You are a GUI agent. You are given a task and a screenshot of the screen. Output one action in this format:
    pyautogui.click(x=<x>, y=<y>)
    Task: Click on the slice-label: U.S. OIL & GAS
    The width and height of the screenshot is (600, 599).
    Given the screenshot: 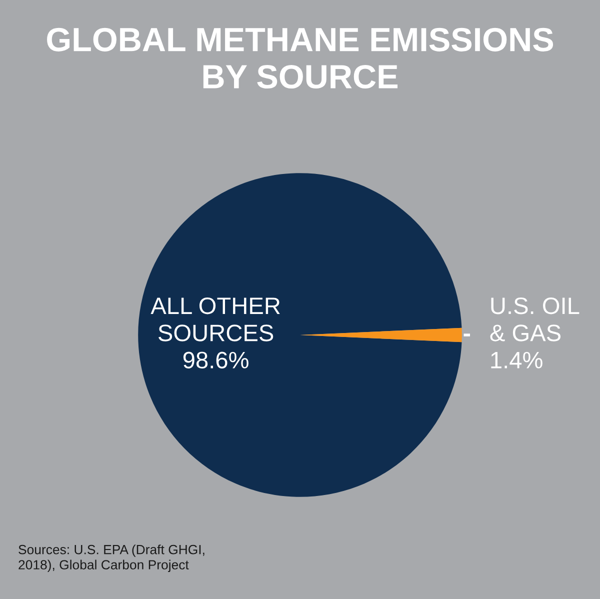 What is the action you would take?
    pyautogui.click(x=535, y=319)
    